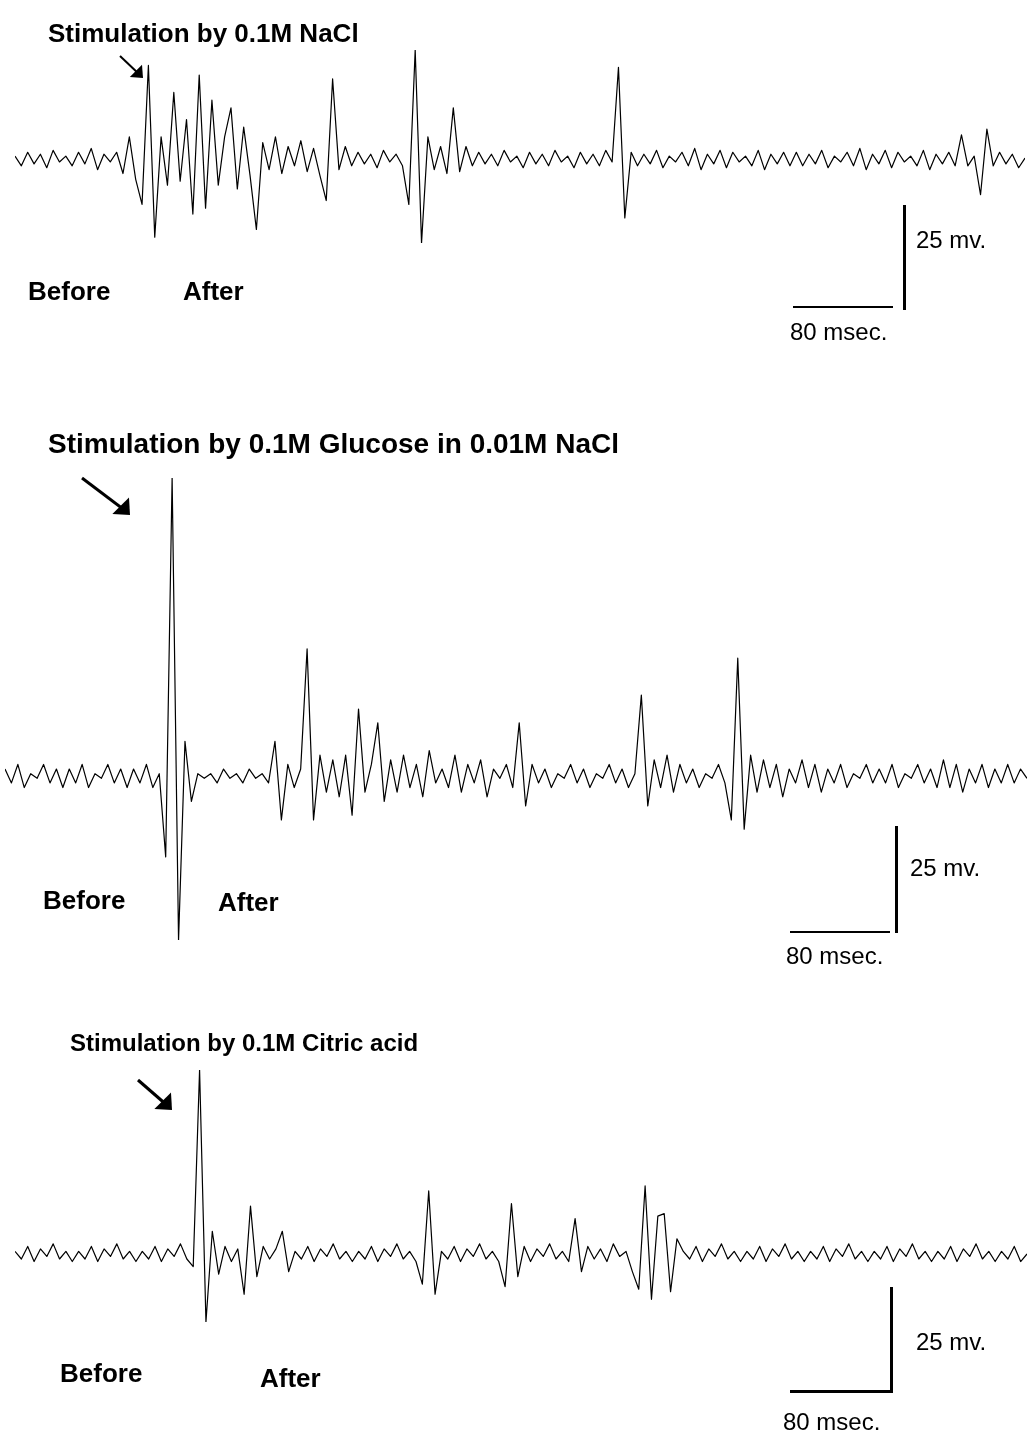 The width and height of the screenshot is (1029, 1436). I want to click on chart-title: Stimulation by 0.1M NaCl, so click(203, 33).